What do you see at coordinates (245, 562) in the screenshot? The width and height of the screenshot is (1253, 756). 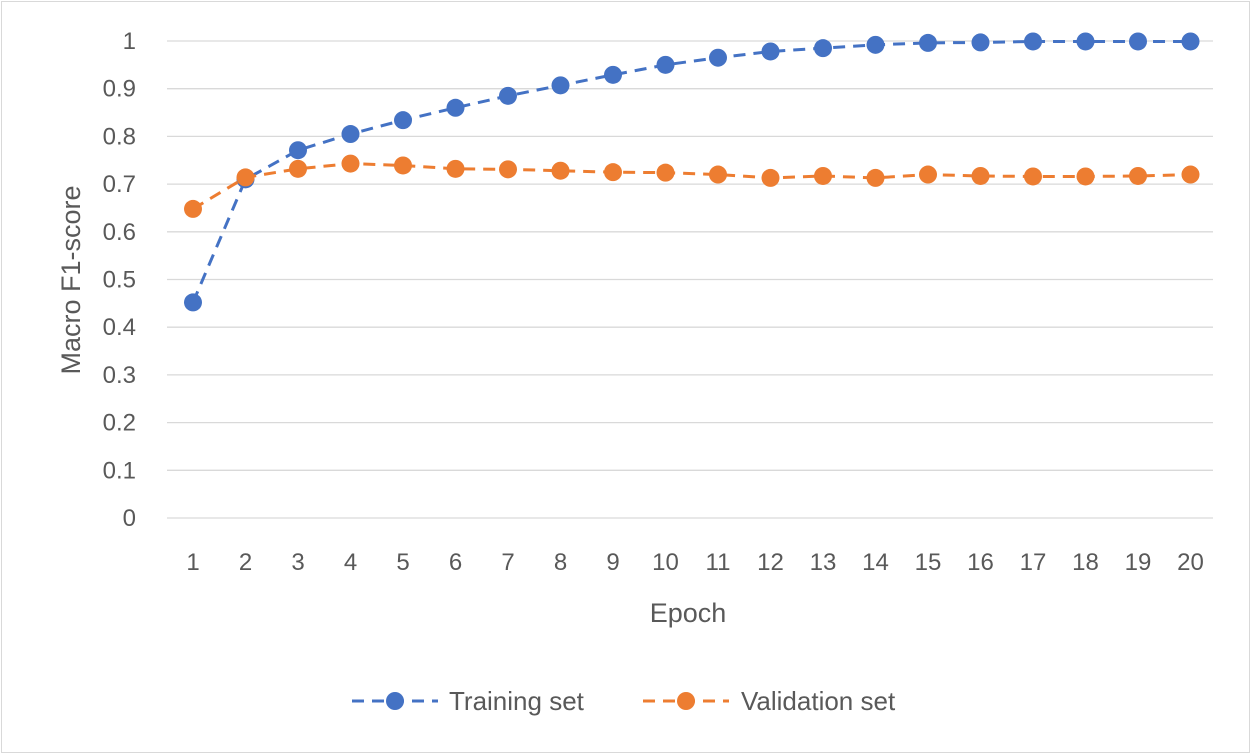 I see `x-tick-label: 2` at bounding box center [245, 562].